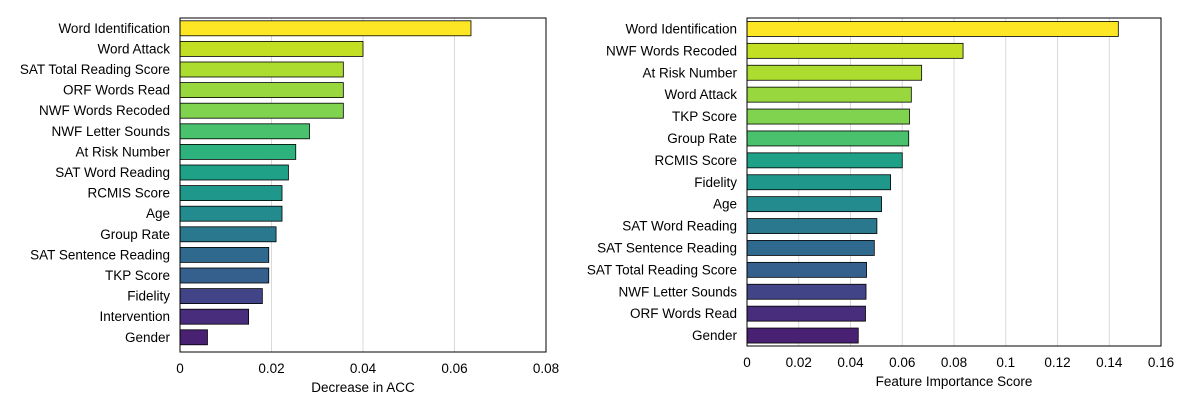  What do you see at coordinates (1109, 362) in the screenshot?
I see `x-tick-label: 0.14` at bounding box center [1109, 362].